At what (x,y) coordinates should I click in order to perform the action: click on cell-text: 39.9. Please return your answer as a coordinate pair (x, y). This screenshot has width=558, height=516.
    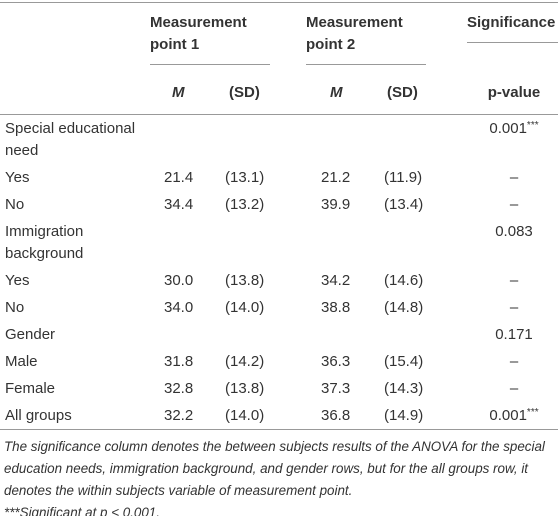
    Looking at the image, I should click on (336, 204).